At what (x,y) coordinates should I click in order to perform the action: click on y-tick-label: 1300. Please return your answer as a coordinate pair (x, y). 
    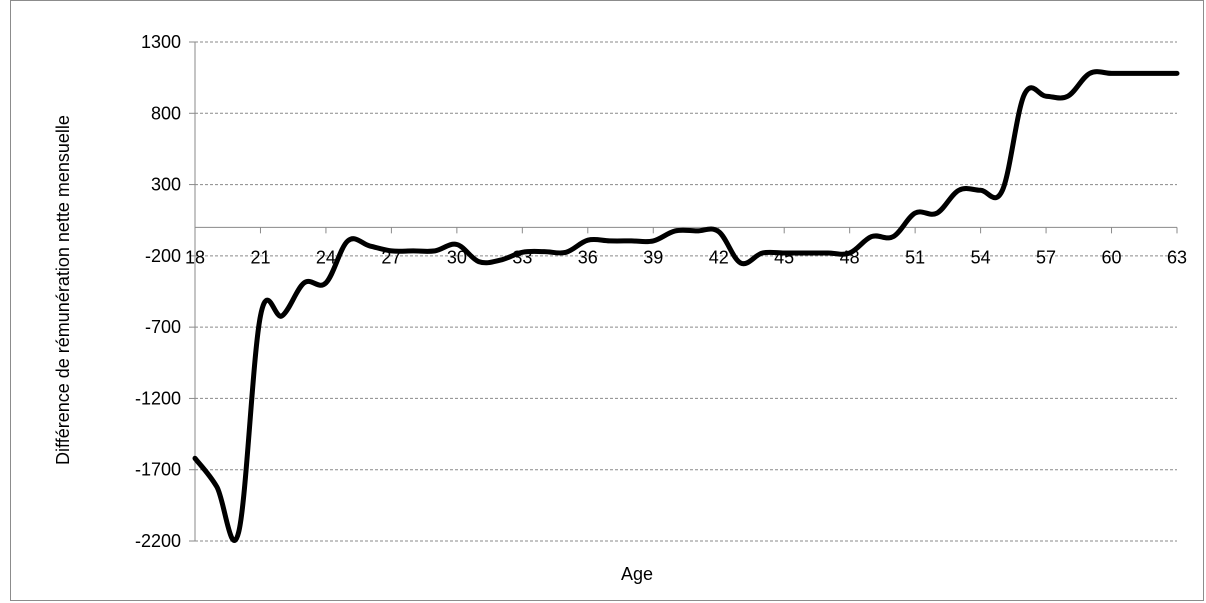
    Looking at the image, I should click on (161, 42).